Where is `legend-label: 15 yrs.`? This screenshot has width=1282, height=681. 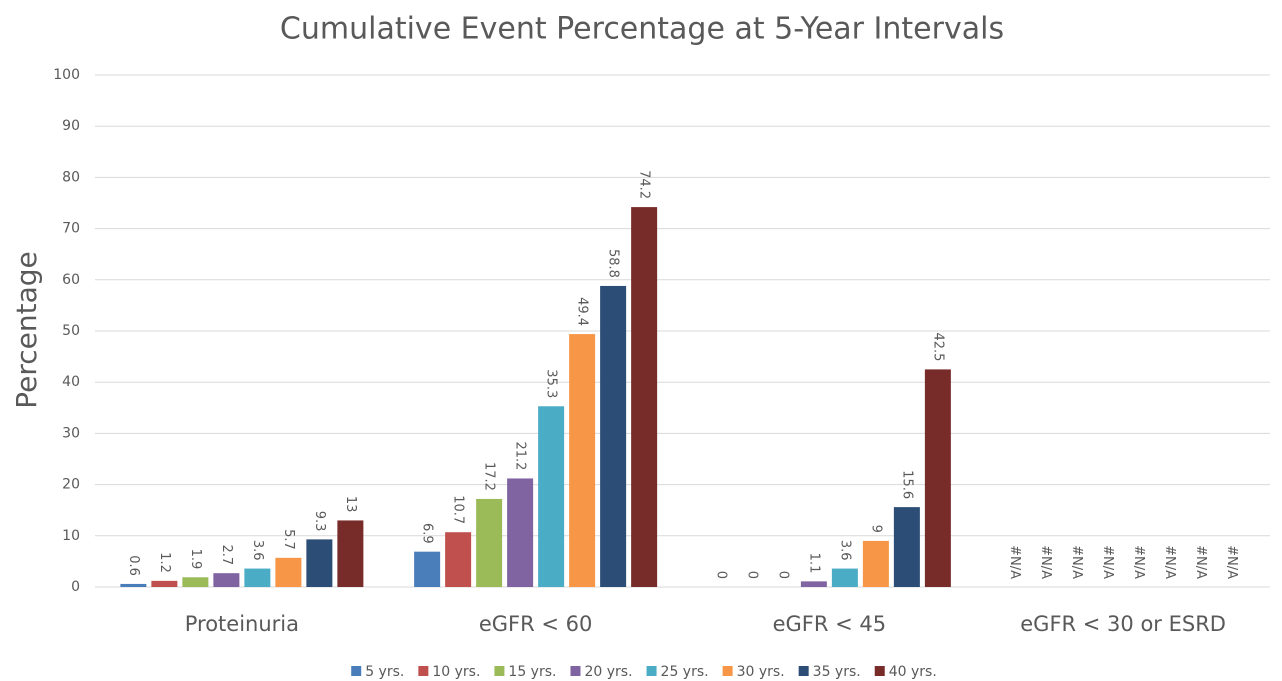
legend-label: 15 yrs. is located at coordinates (532, 672).